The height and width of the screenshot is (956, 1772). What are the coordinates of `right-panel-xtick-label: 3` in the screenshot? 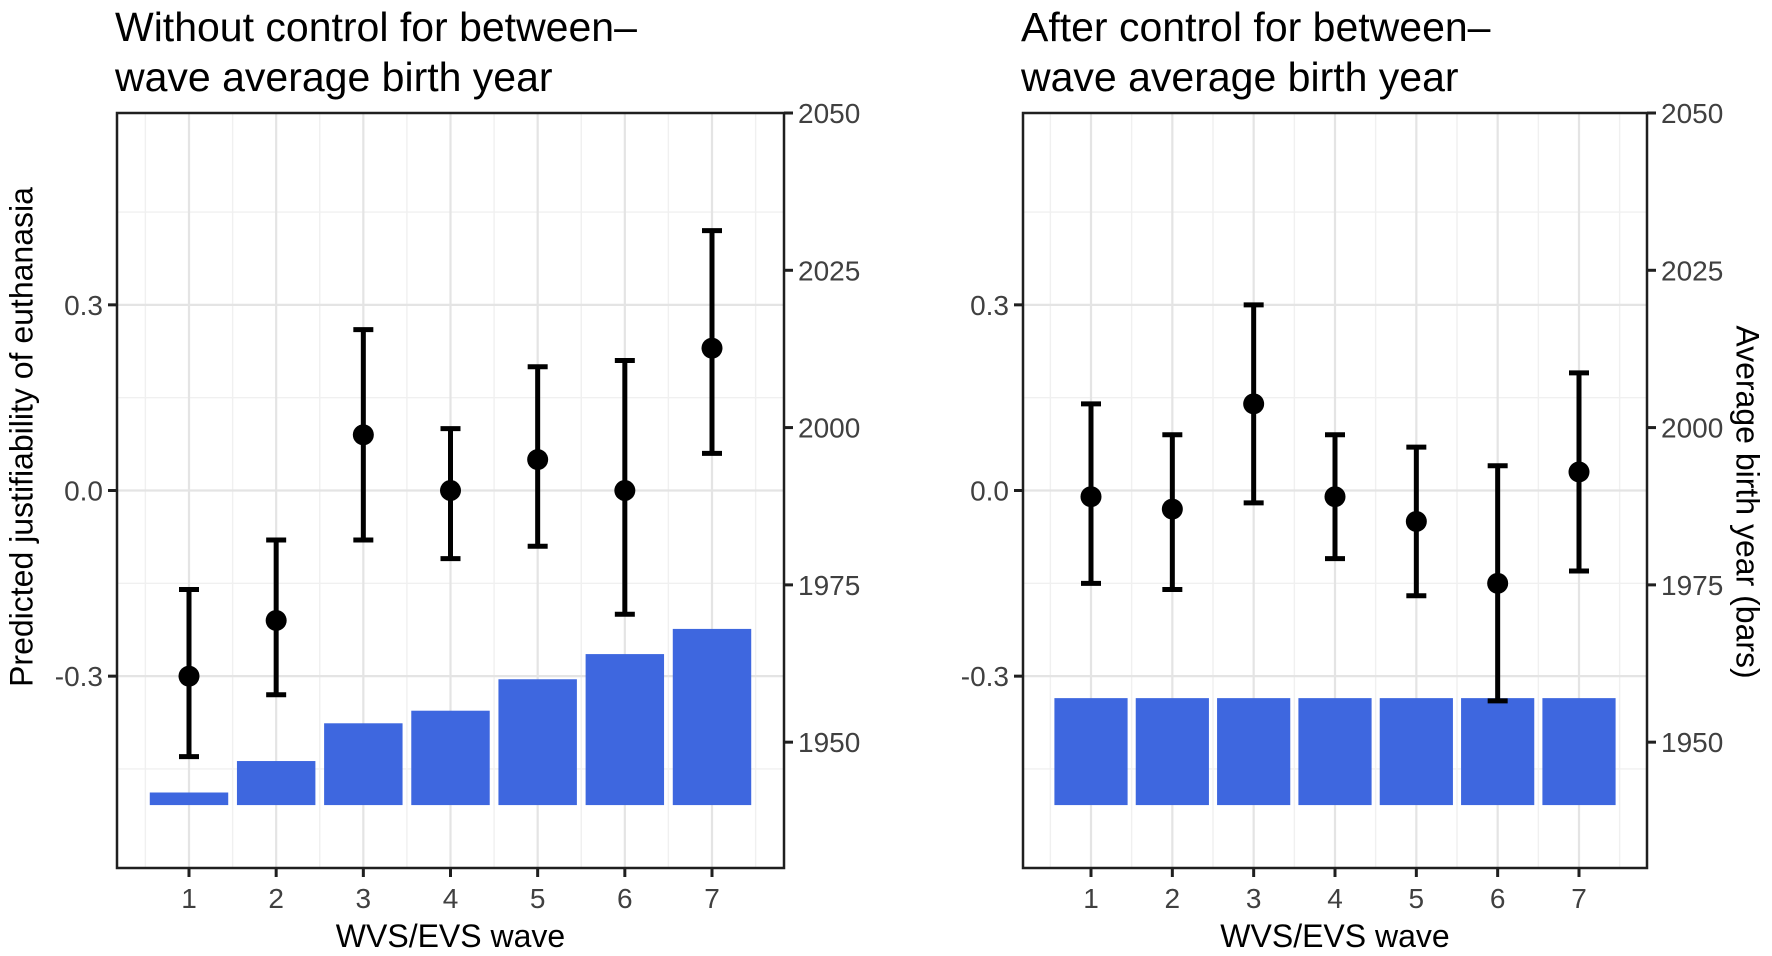 It's located at (1254, 898).